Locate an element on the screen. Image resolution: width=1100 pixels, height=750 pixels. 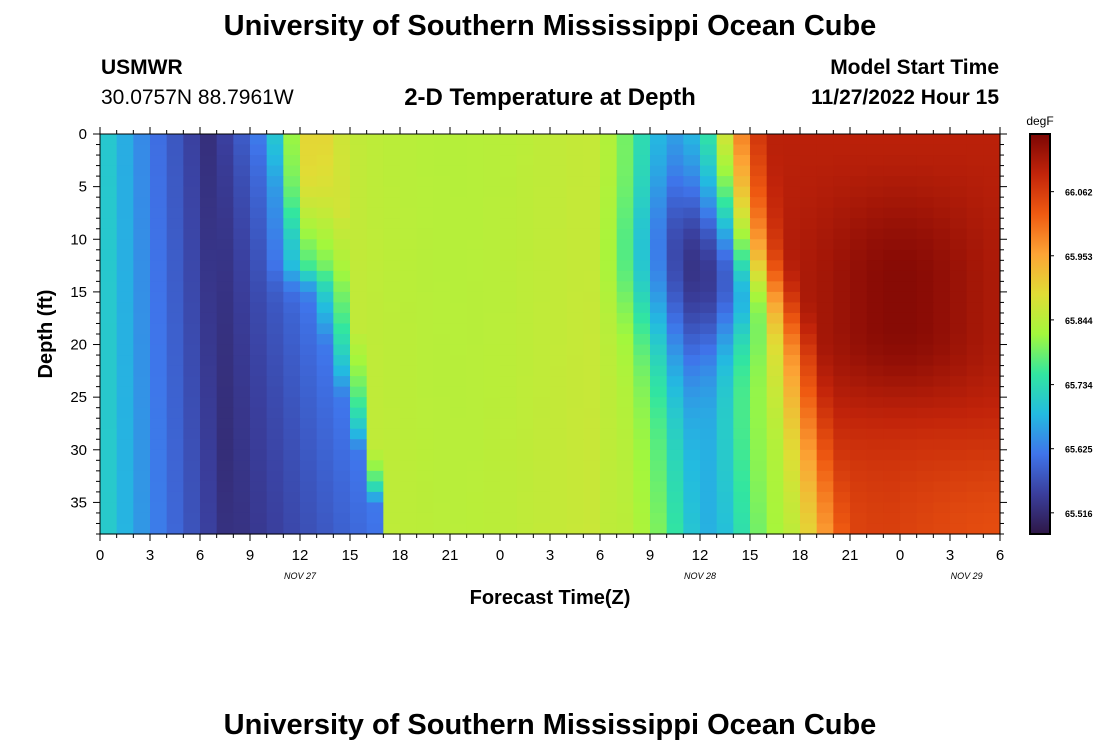
x-tick-label: 3 is located at coordinates (550, 555).